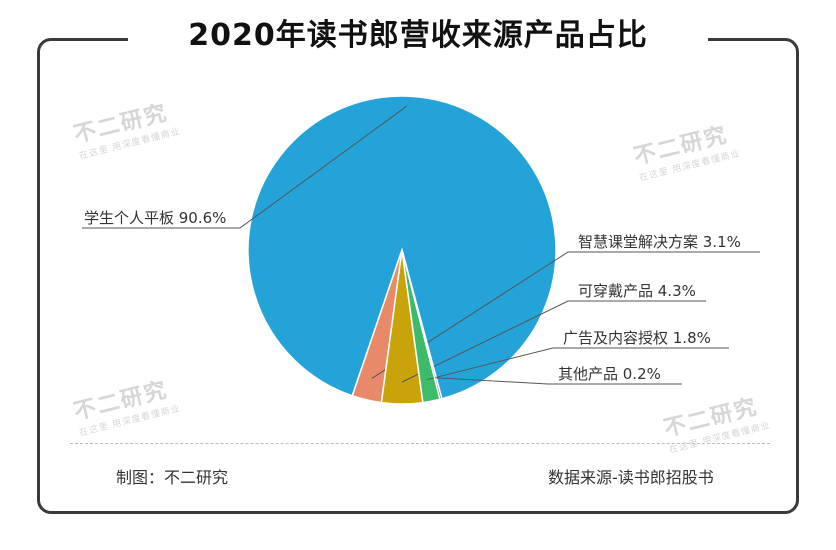  I want to click on slice-label: 可穿戴产品 4.3%, so click(637, 291).